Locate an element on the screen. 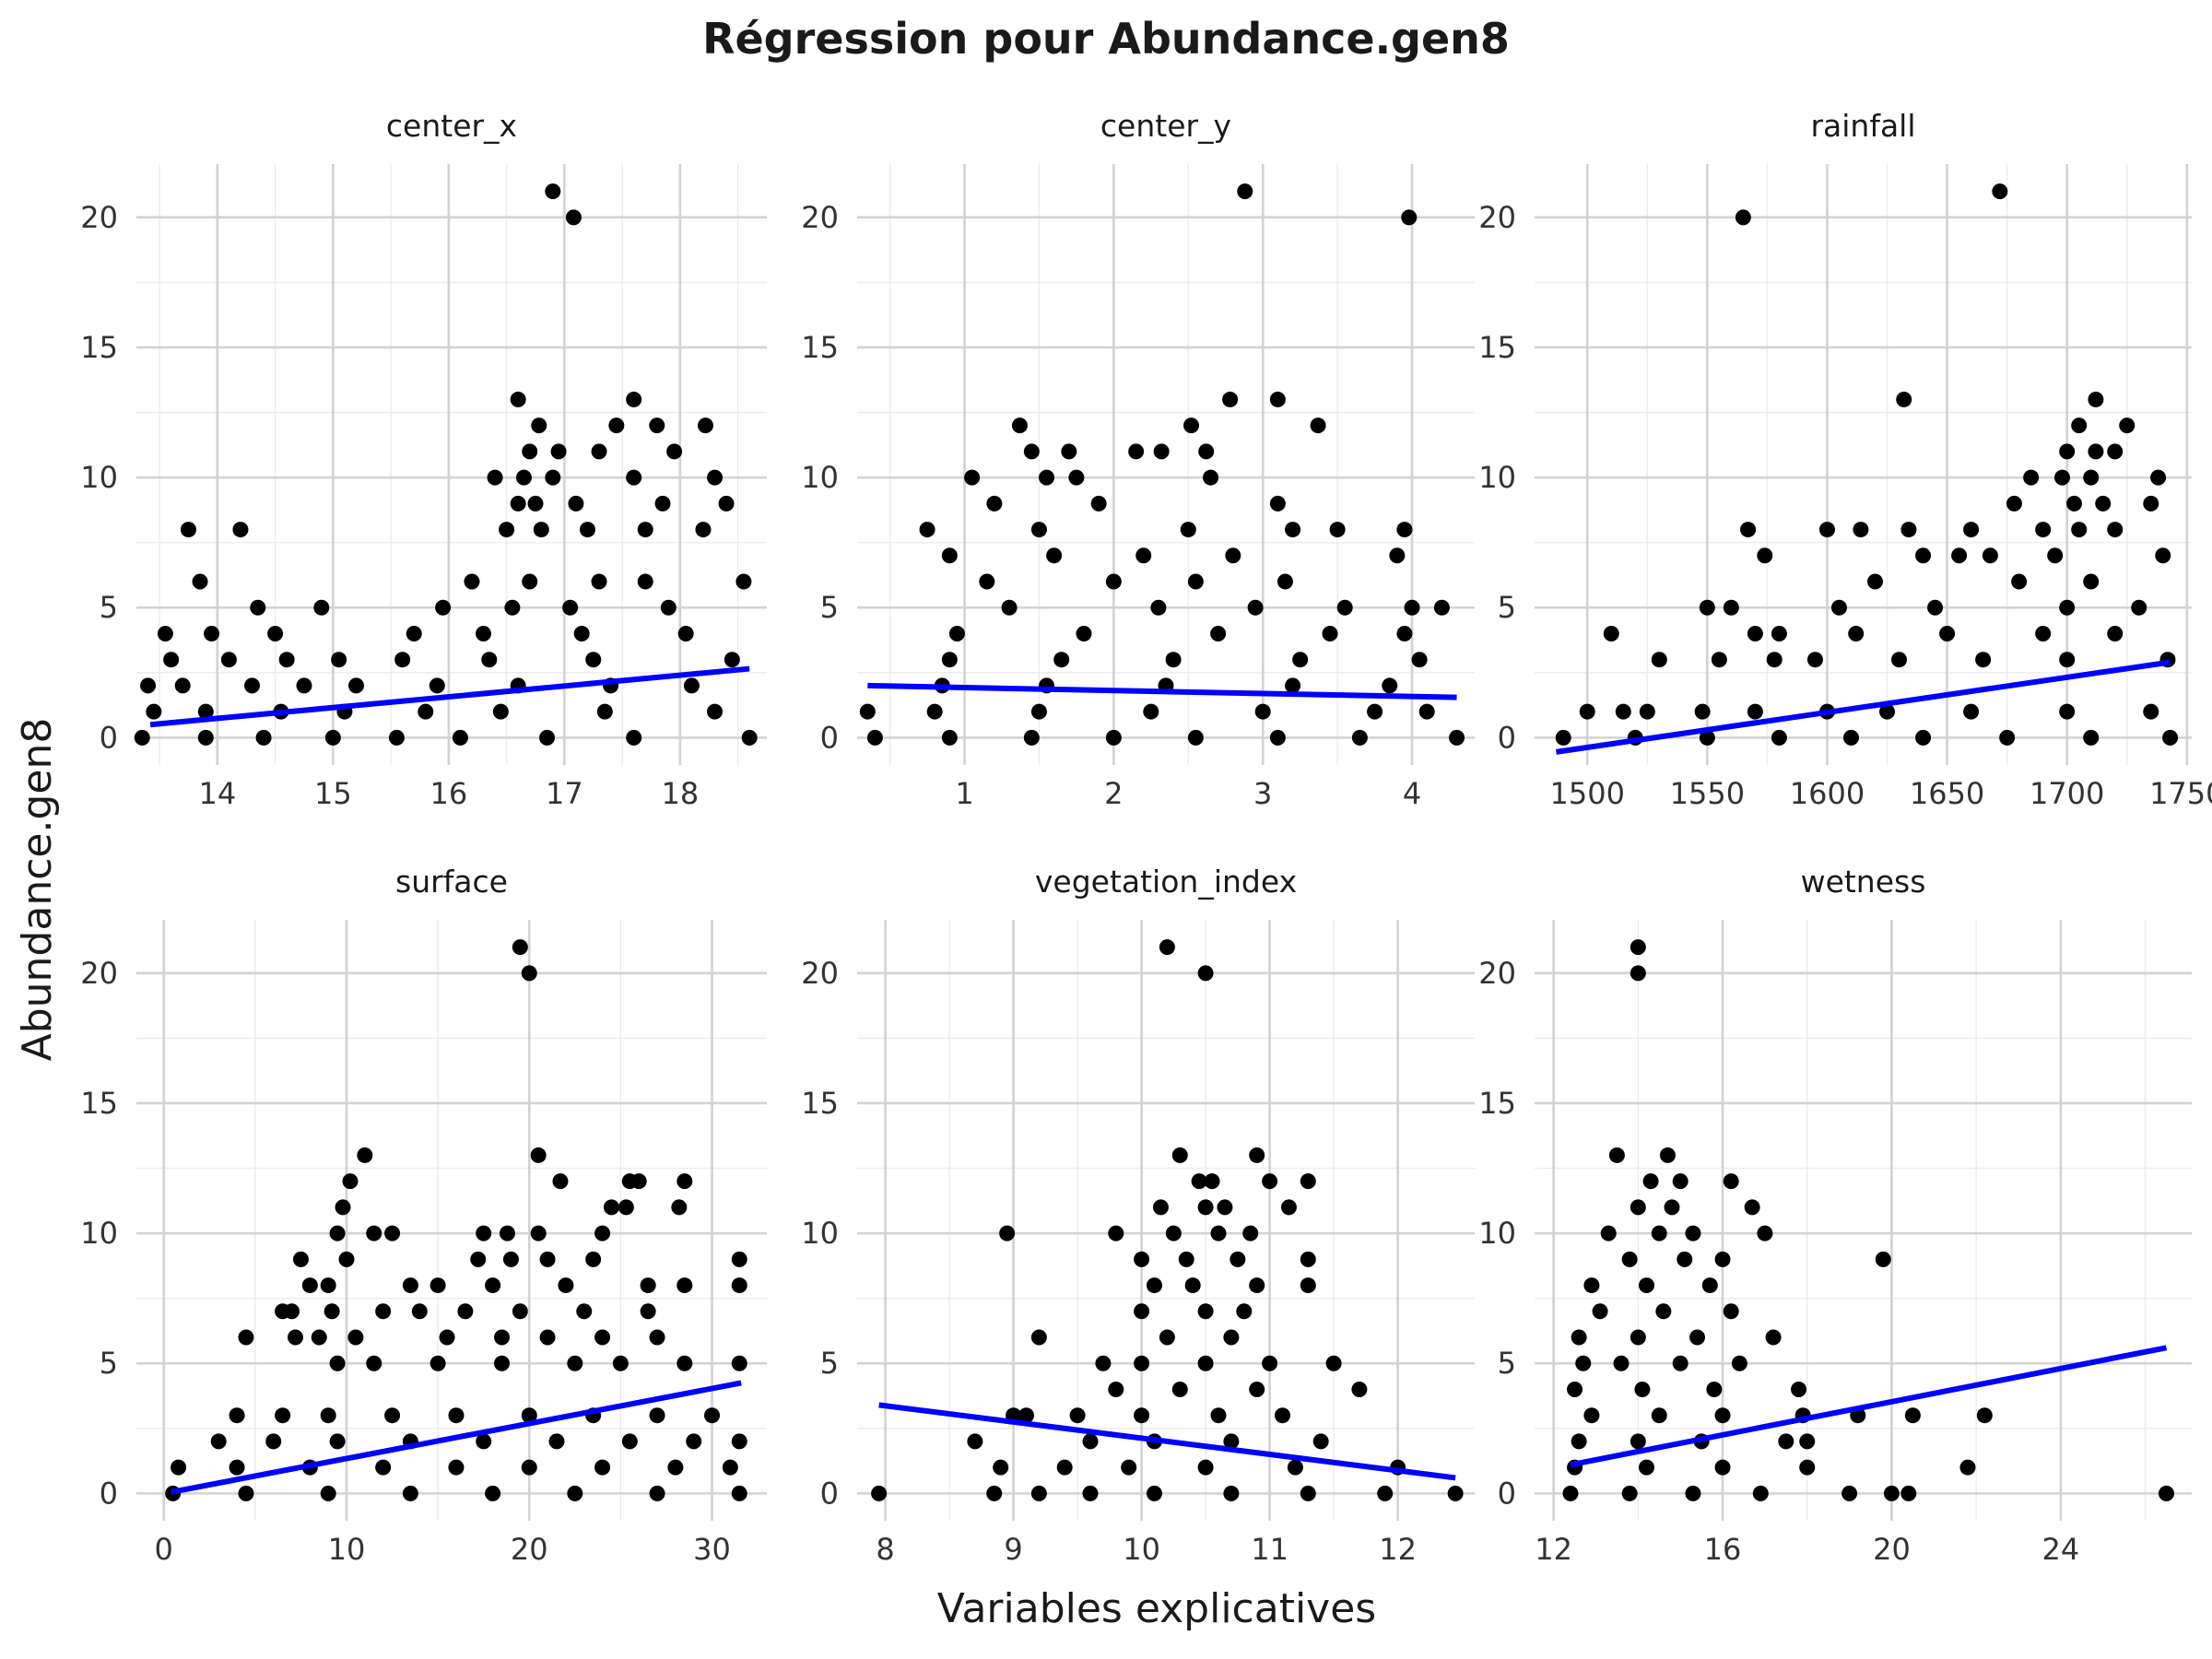  x-tick-label: 18 is located at coordinates (681, 793).